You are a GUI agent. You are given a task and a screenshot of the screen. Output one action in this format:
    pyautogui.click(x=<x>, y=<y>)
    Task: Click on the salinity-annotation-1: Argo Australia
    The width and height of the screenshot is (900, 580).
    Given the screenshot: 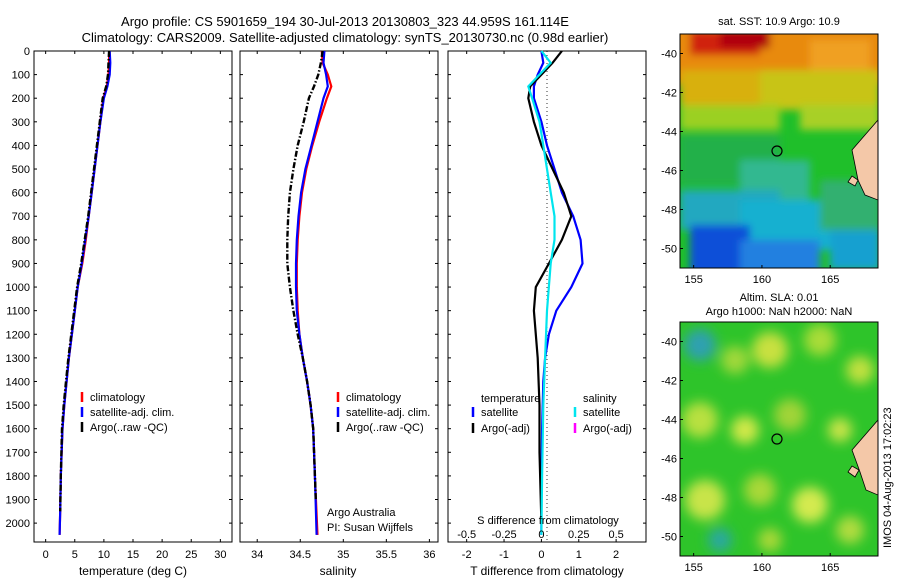 What is the action you would take?
    pyautogui.click(x=361, y=513)
    